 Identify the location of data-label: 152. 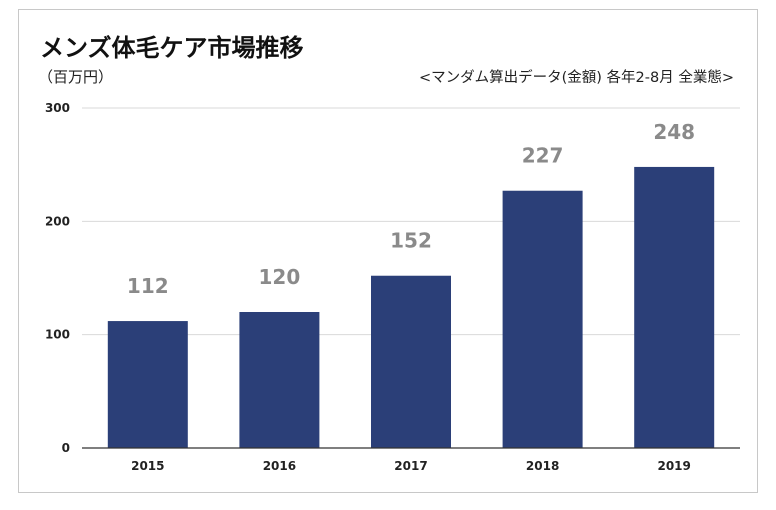
(411, 241).